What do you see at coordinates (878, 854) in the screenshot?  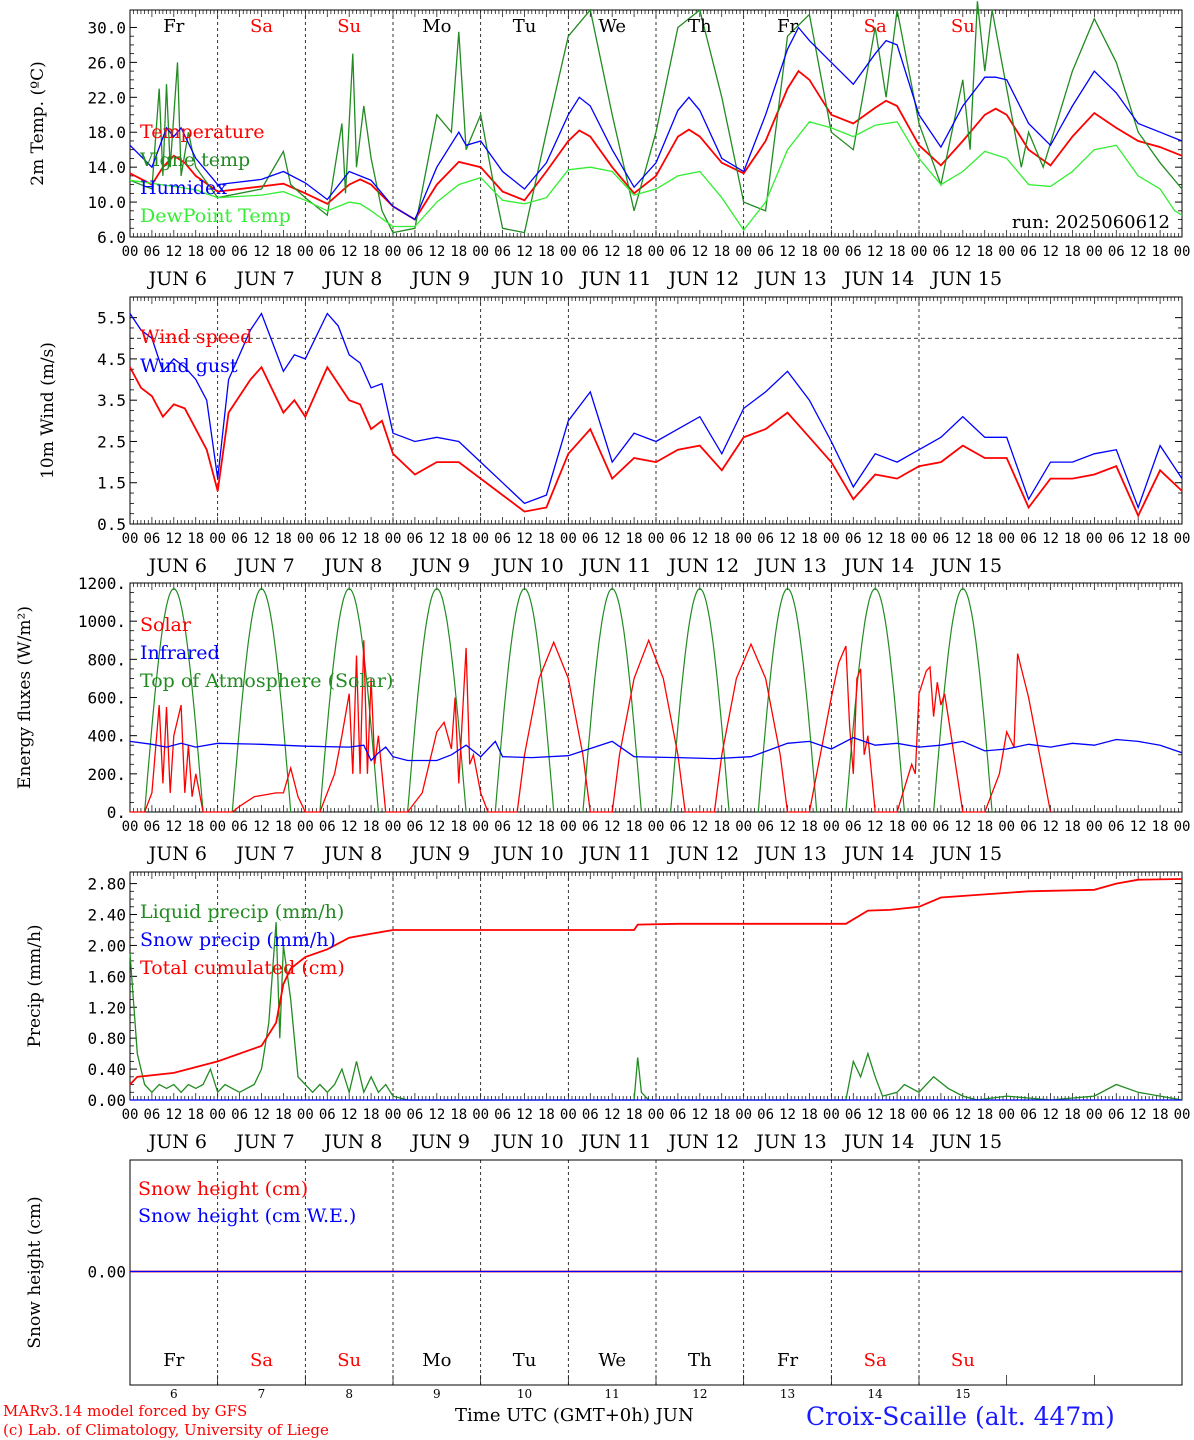 I see `date-label: JUN 14` at bounding box center [878, 854].